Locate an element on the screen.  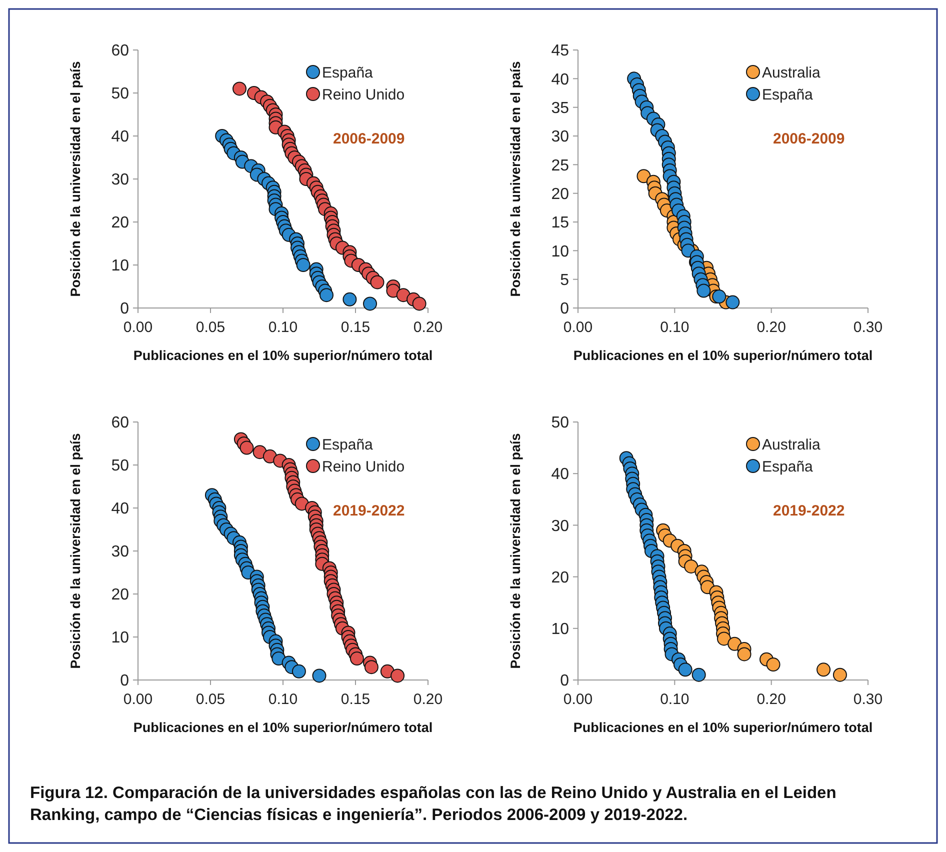
y-tick-label: 35 is located at coordinates (560, 108).